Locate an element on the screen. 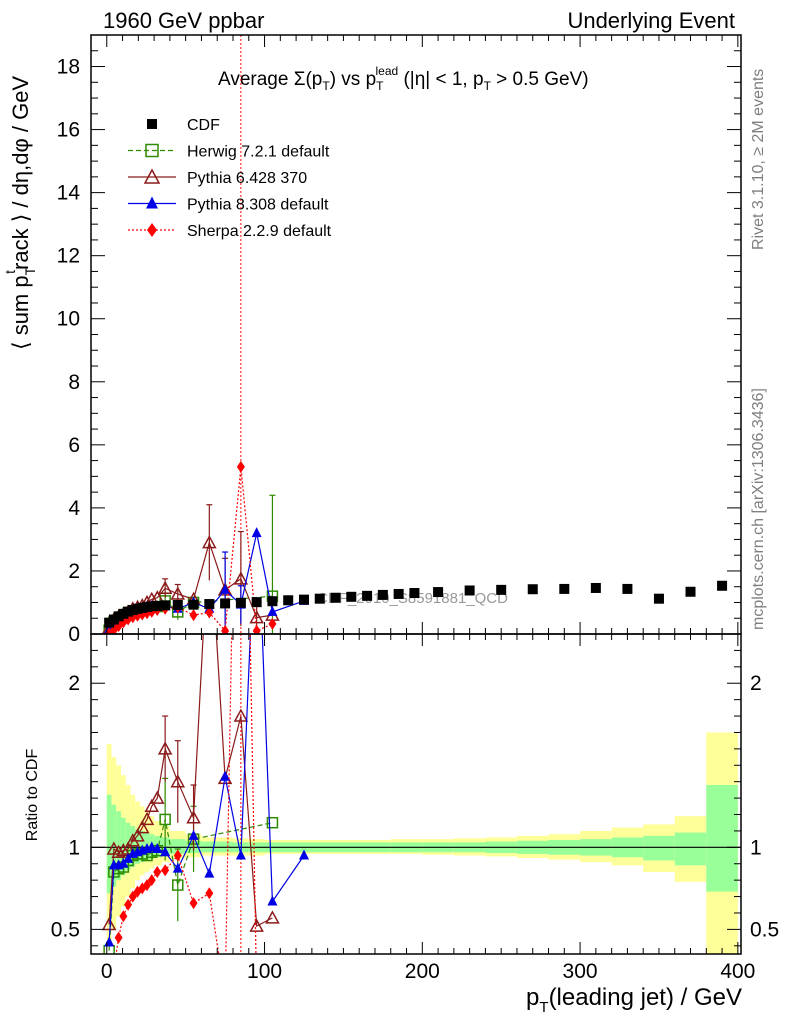  xlabel-p: p is located at coordinates (532, 997).